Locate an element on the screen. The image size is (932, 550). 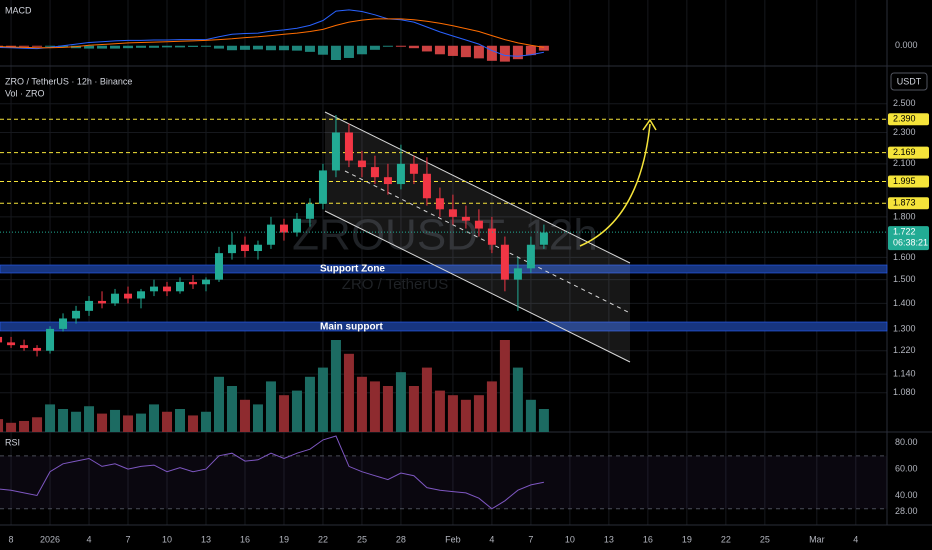
annotation: Main support is located at coordinates (351, 327).